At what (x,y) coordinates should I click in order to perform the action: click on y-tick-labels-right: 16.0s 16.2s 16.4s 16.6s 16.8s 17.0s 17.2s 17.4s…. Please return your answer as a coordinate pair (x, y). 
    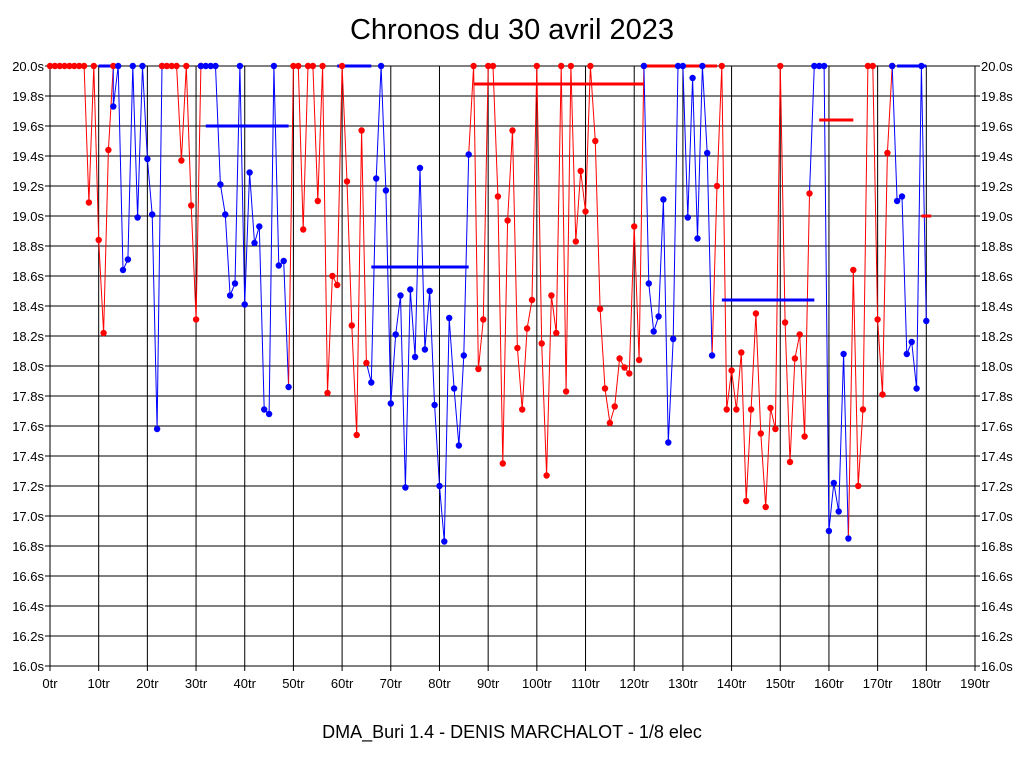
    Looking at the image, I should click on (997, 366).